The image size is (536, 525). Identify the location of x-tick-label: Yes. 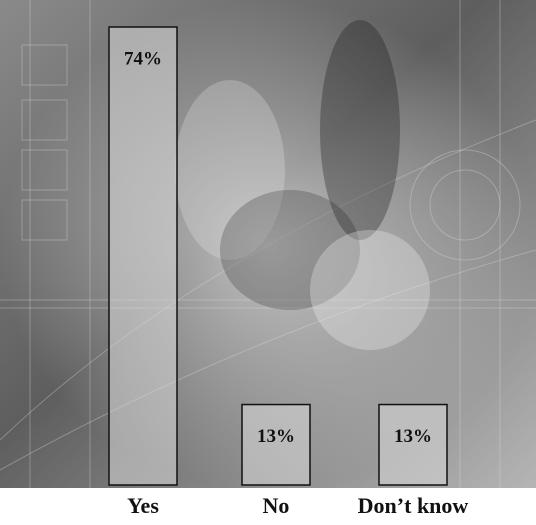
(143, 505).